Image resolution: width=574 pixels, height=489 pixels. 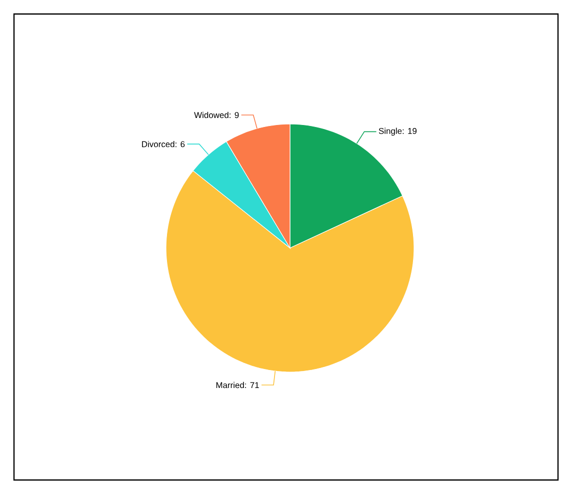 I want to click on data-label: : 19, so click(x=409, y=131).